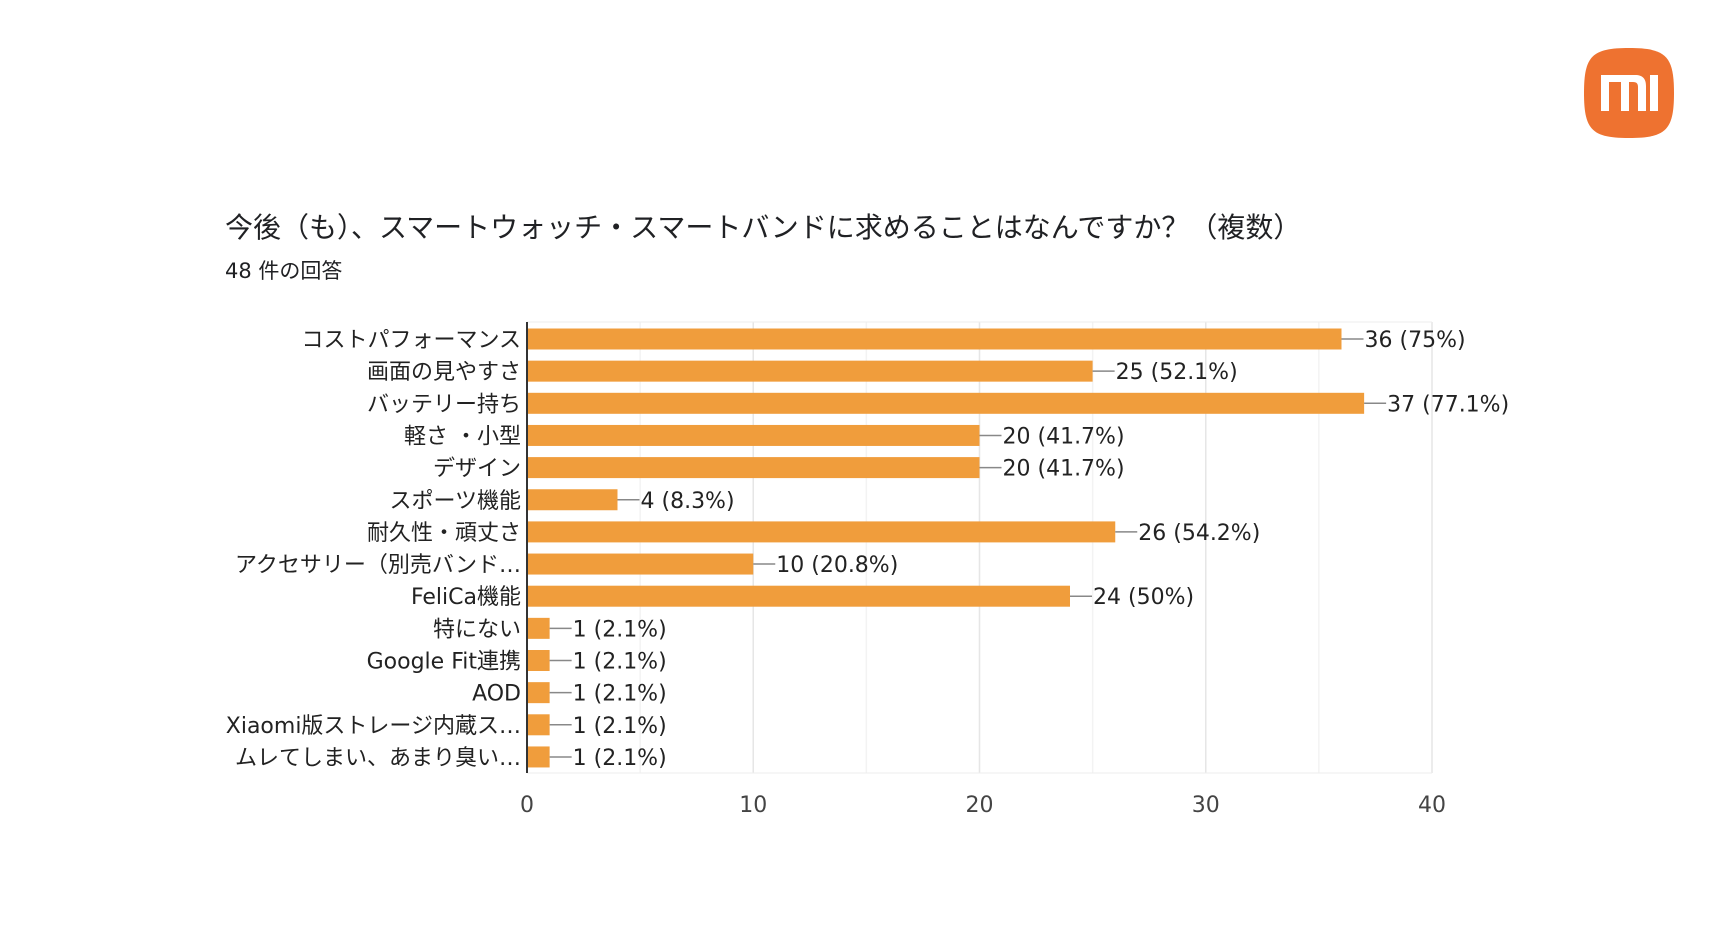 The image size is (1722, 938). What do you see at coordinates (444, 372) in the screenshot?
I see `category-label: 画面の見やすさ` at bounding box center [444, 372].